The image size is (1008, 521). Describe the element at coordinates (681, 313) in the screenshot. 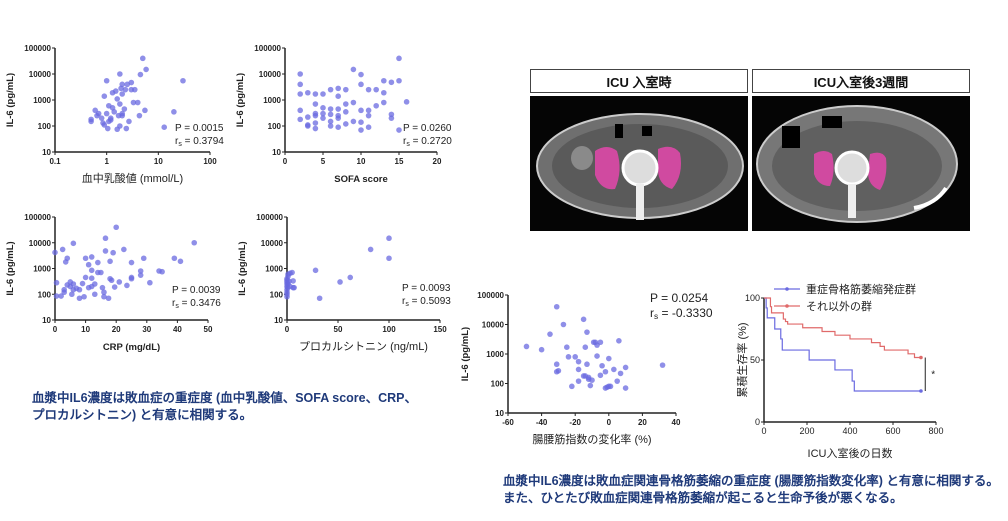

I see `rs-value: rs = -0.3330` at that location.